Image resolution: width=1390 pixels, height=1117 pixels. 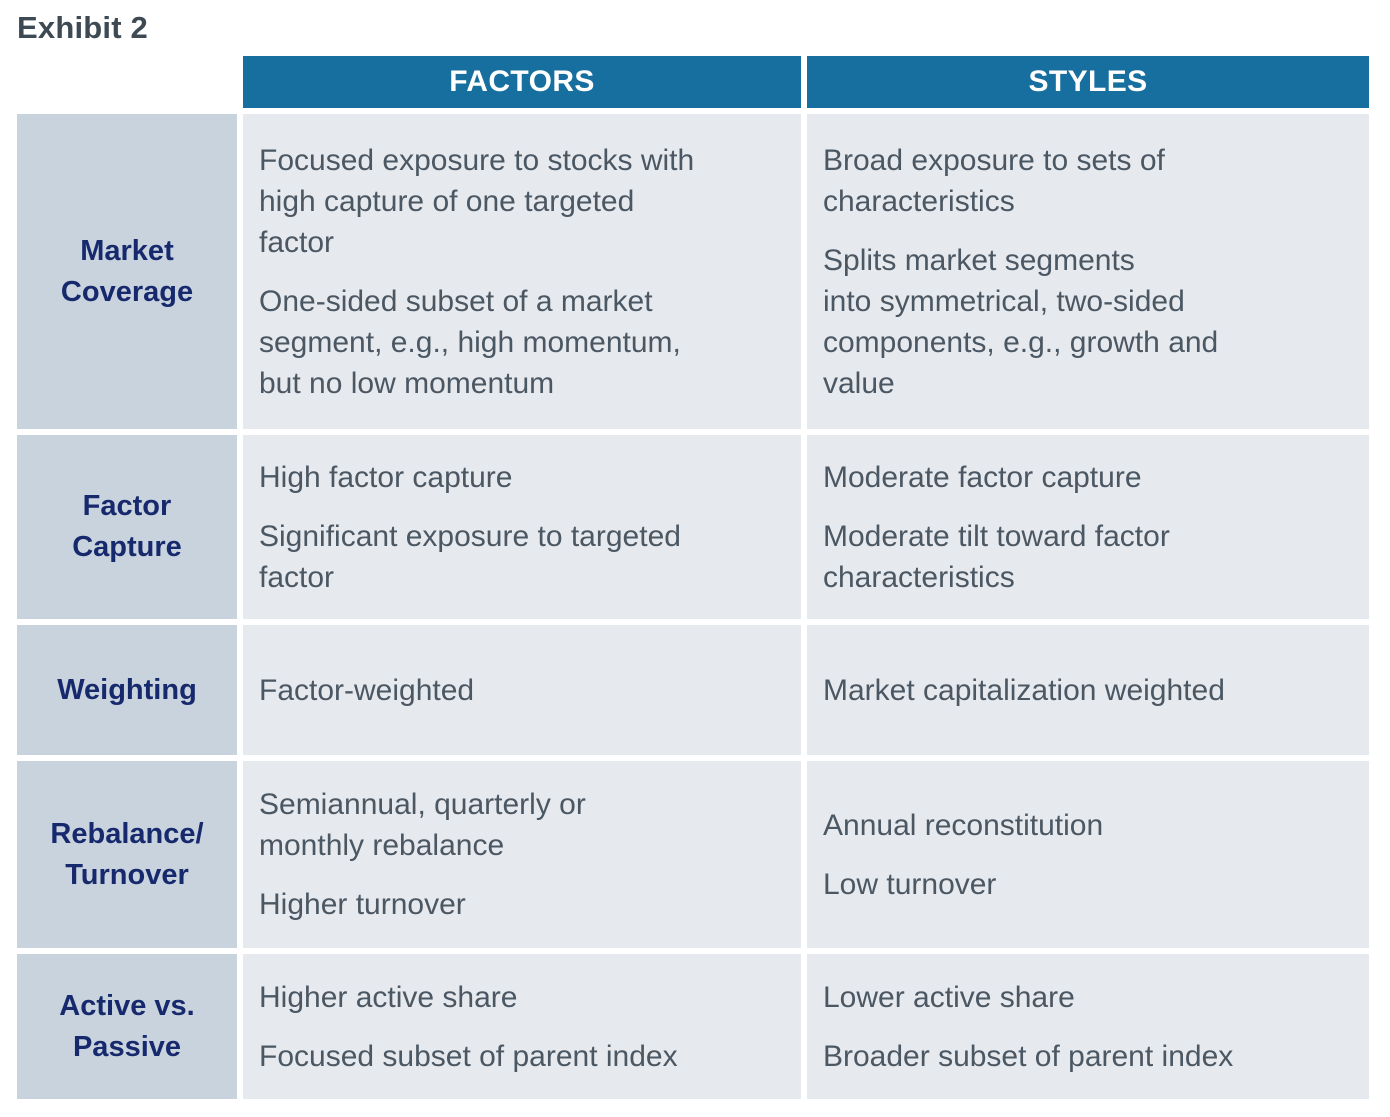 What do you see at coordinates (1088, 854) in the screenshot?
I see `cell-rebalance-turnover-styles: Annual reconstitution Low turnover` at bounding box center [1088, 854].